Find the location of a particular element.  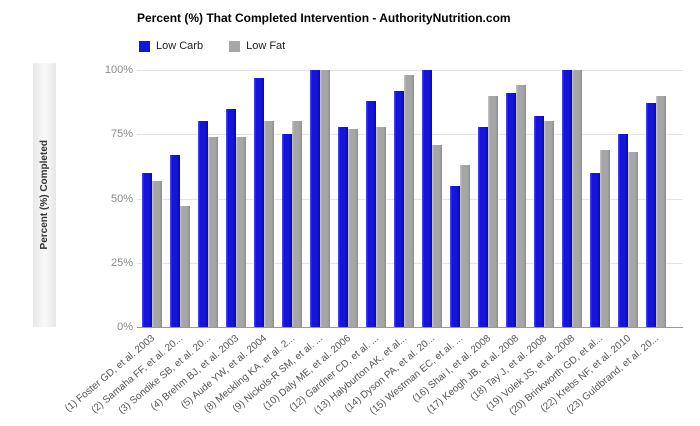

x-axis-baseline is located at coordinates (410, 327).